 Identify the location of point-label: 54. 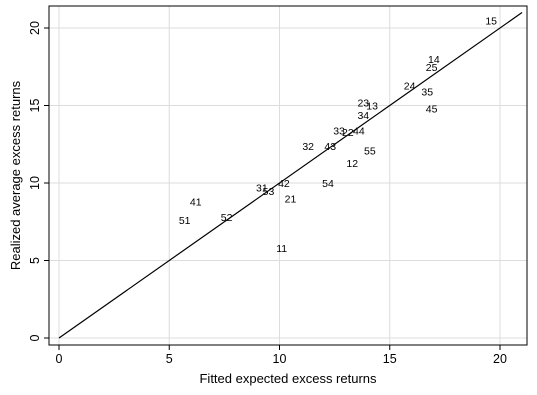
(328, 184).